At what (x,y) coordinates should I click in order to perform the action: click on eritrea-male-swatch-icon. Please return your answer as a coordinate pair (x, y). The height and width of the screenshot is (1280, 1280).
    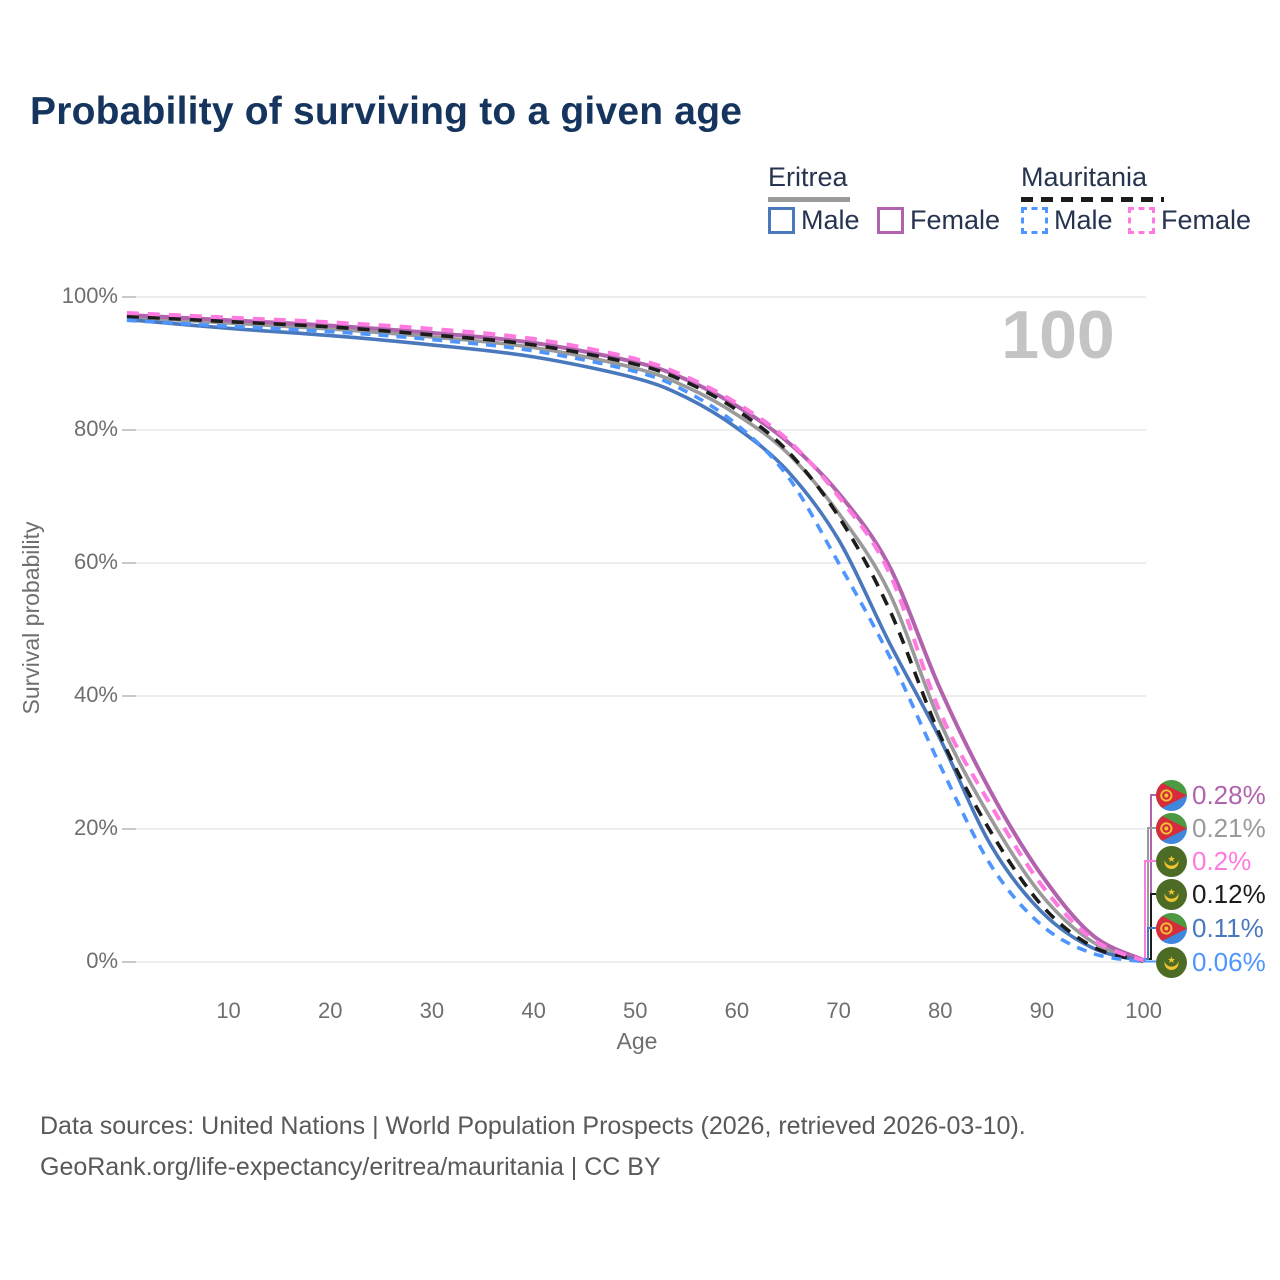
    Looking at the image, I should click on (781, 220).